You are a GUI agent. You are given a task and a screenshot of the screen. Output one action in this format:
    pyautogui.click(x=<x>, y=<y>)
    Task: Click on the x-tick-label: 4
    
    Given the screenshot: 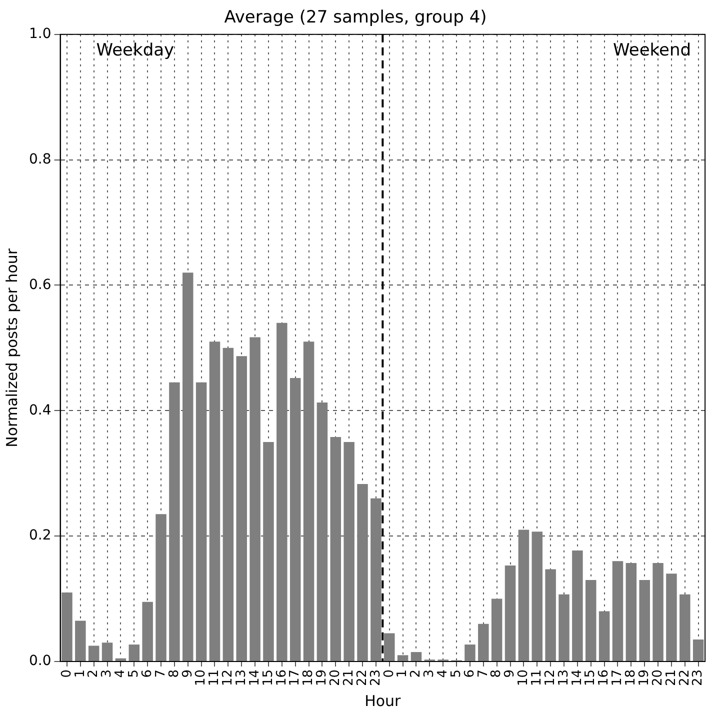 What is the action you would take?
    pyautogui.click(x=120, y=673)
    